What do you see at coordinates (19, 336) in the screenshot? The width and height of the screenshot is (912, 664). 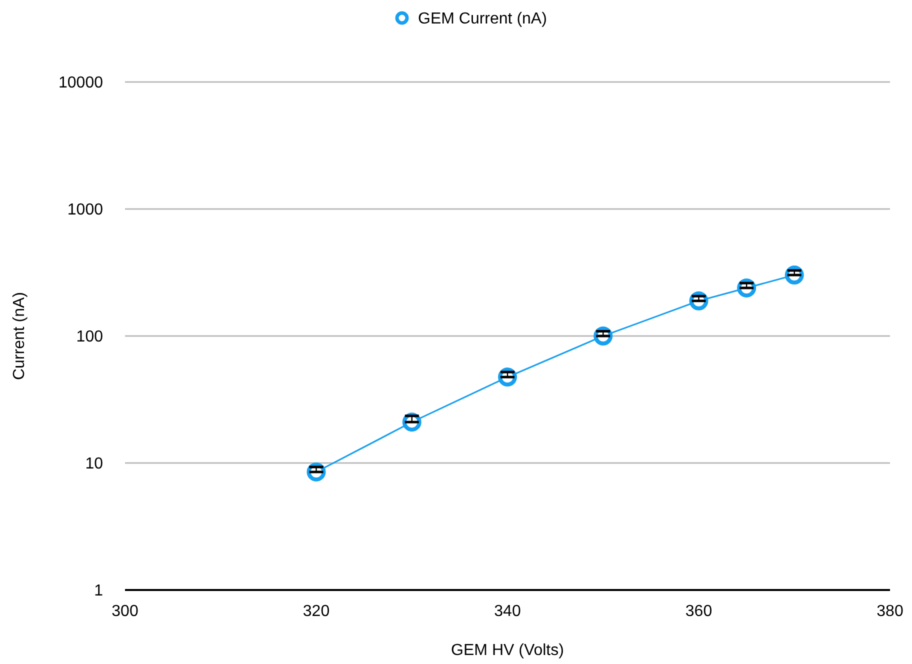 I see `y-axis-title: Current (nA)` at bounding box center [19, 336].